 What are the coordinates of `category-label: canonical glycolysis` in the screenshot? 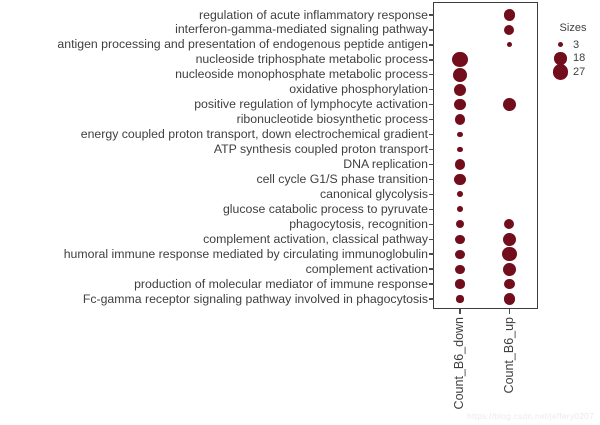 It's located at (374, 193).